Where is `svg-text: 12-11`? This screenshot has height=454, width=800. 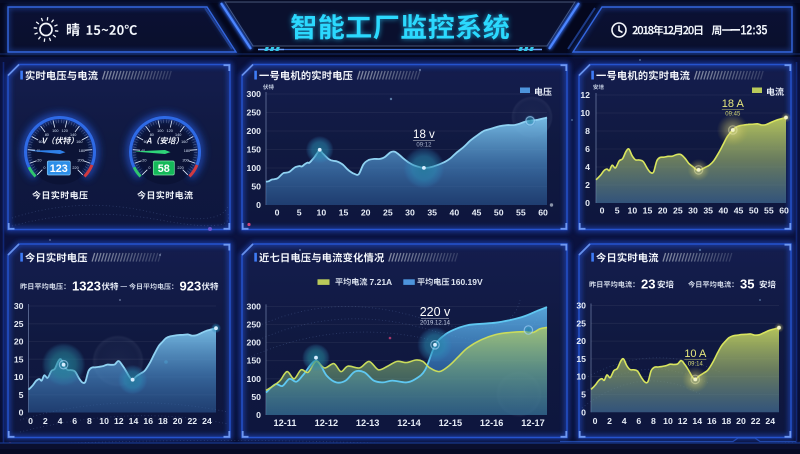
svg-text: 12-11 is located at coordinates (285, 423).